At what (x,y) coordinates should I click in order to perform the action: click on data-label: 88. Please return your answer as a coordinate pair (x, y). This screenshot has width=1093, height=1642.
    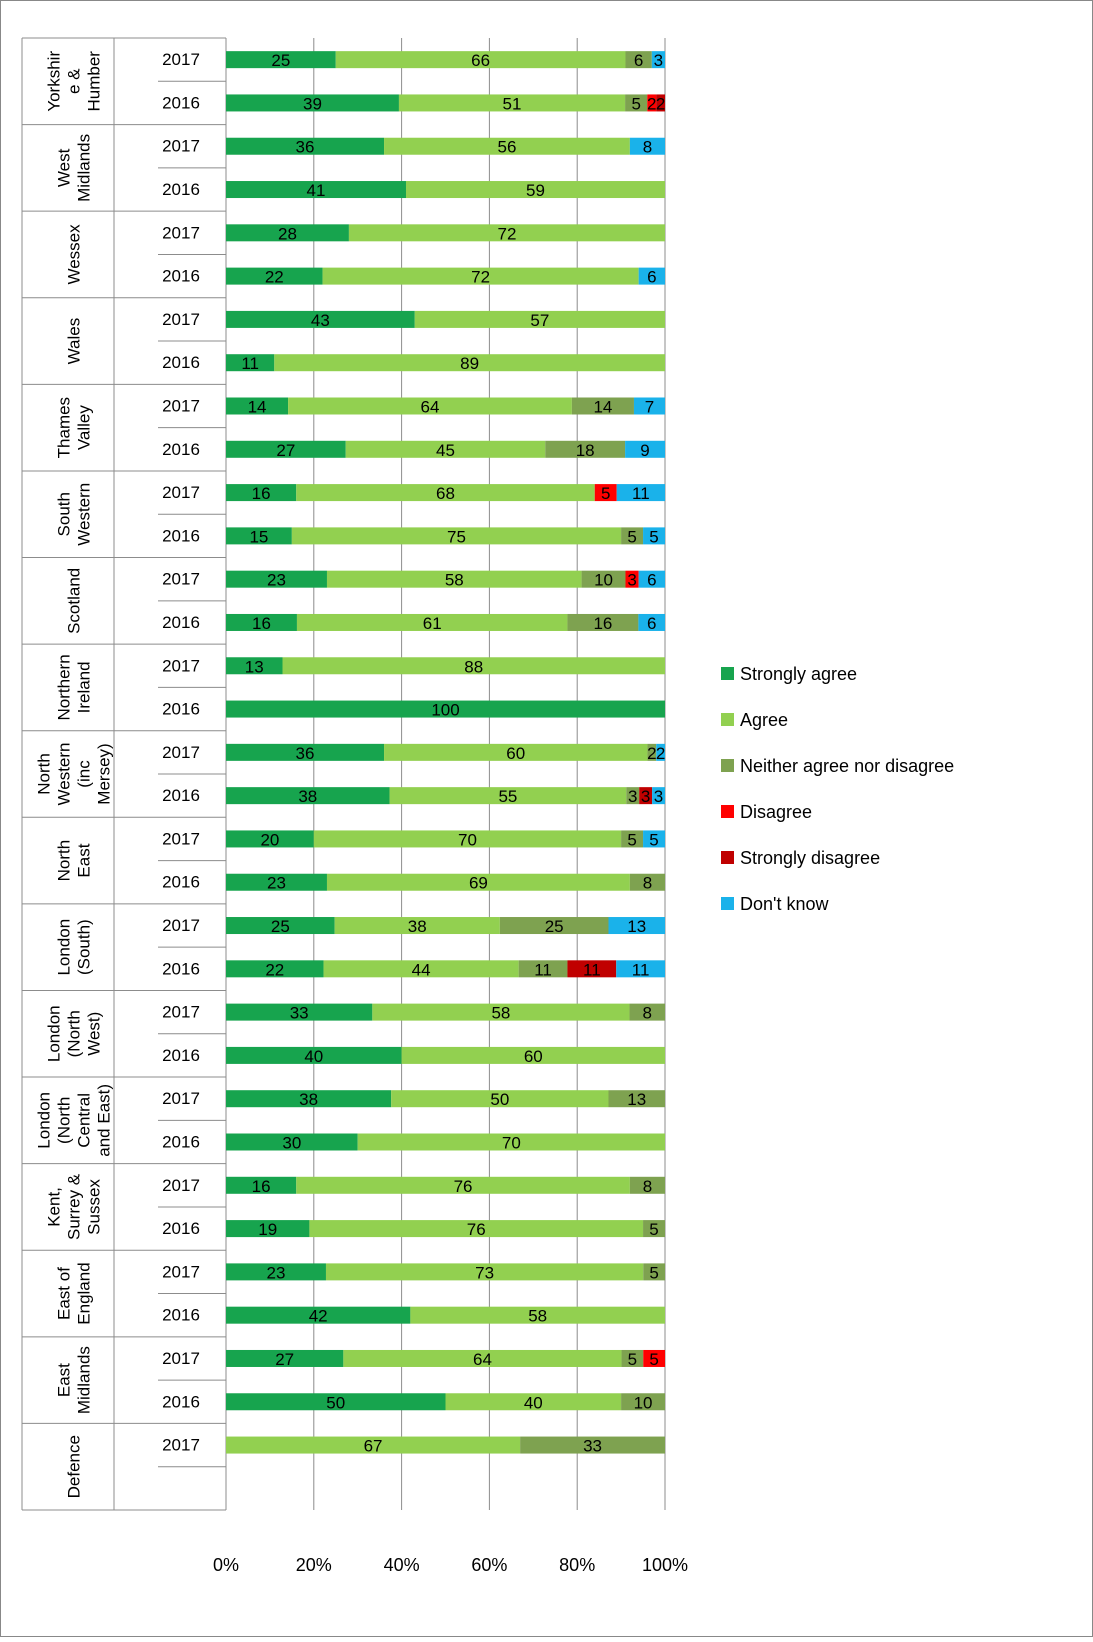
    Looking at the image, I should click on (473, 666).